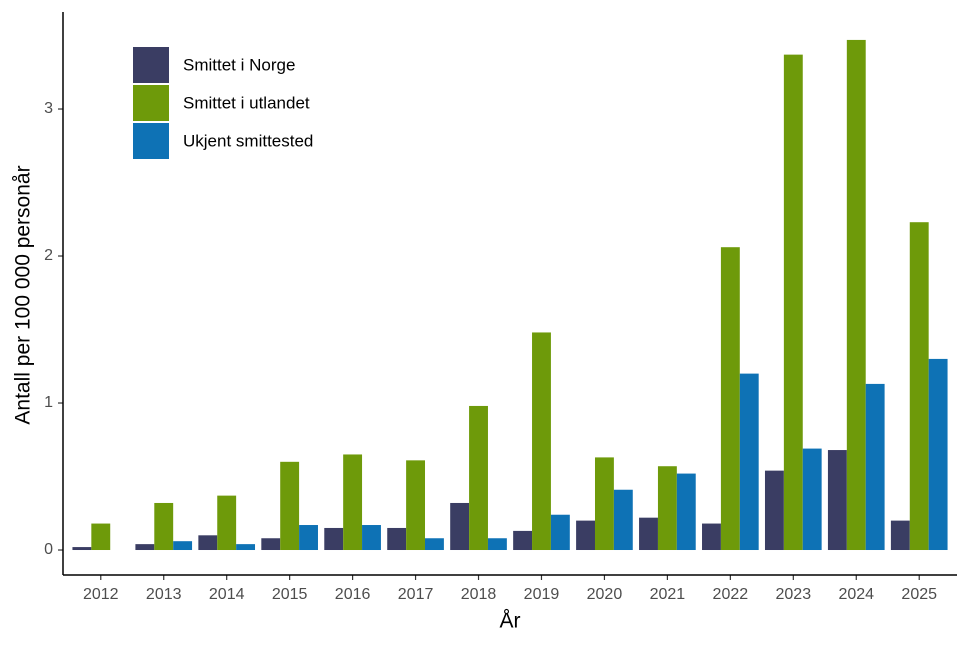  I want to click on x-tick-label: 2015, so click(290, 594).